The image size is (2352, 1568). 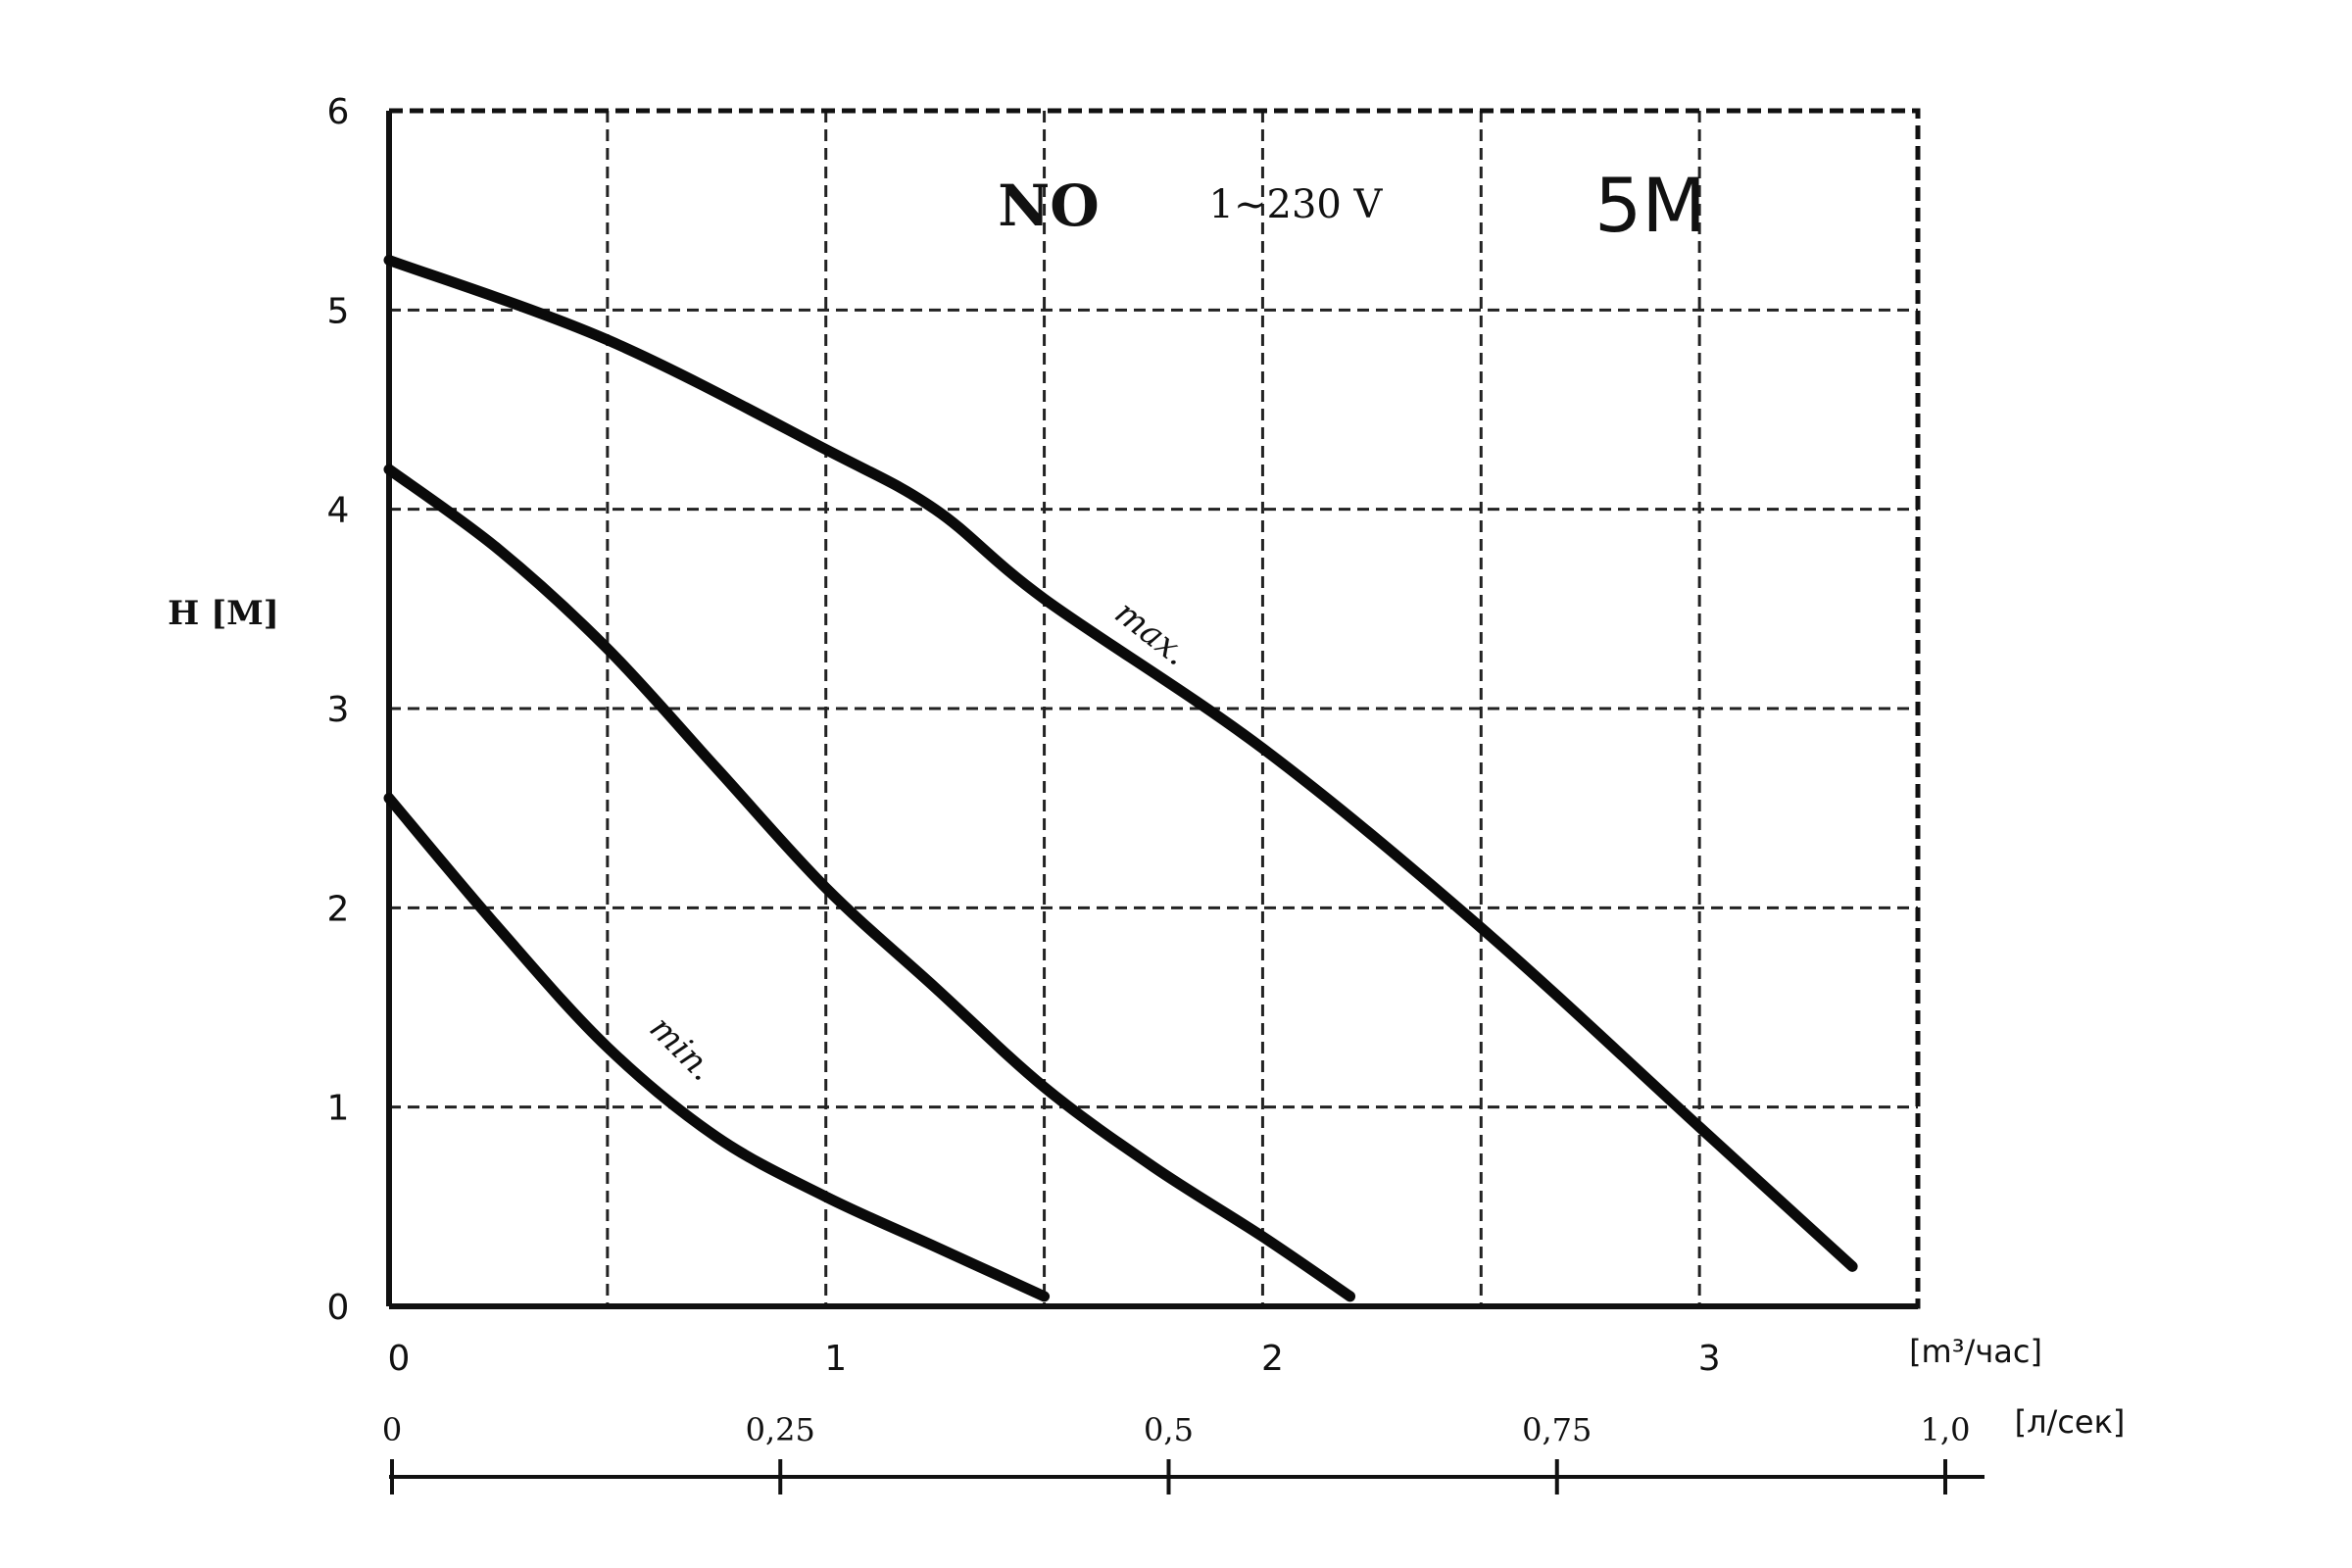 What do you see at coordinates (392, 1429) in the screenshot?
I see `secondary-tick-label: 0` at bounding box center [392, 1429].